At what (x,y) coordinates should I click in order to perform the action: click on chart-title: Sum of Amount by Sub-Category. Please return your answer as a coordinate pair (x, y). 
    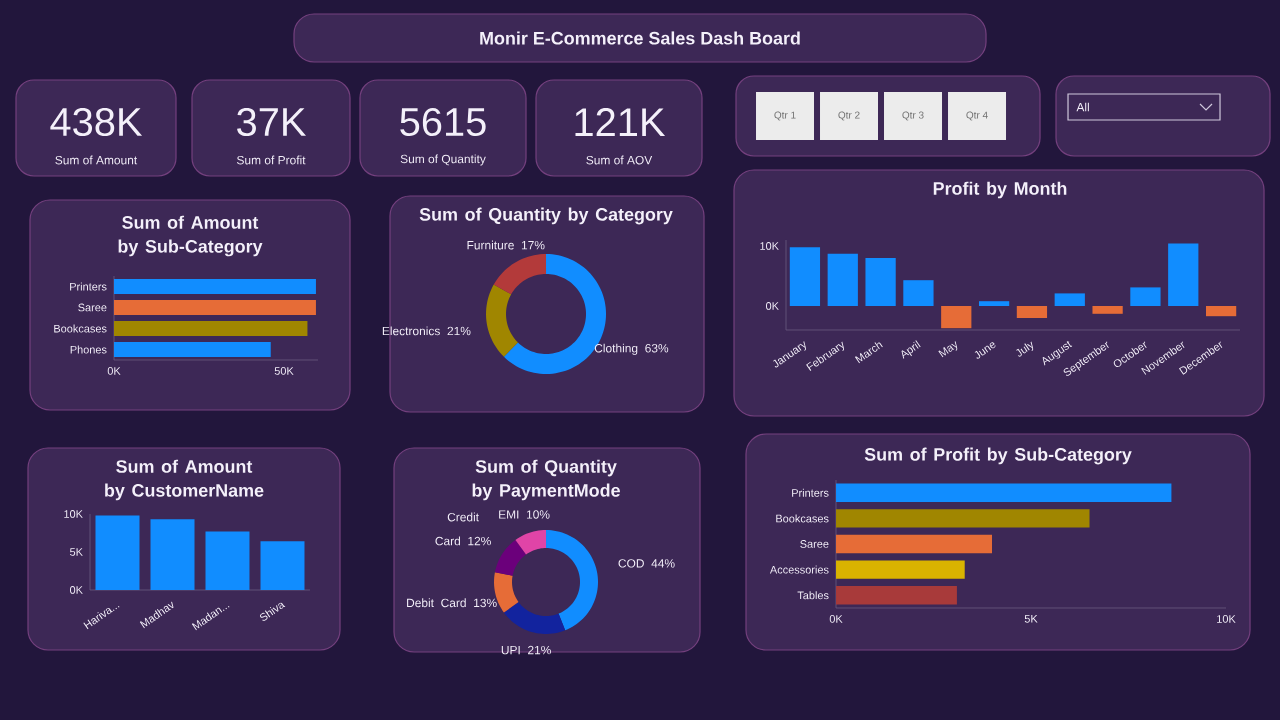
    Looking at the image, I should click on (190, 236).